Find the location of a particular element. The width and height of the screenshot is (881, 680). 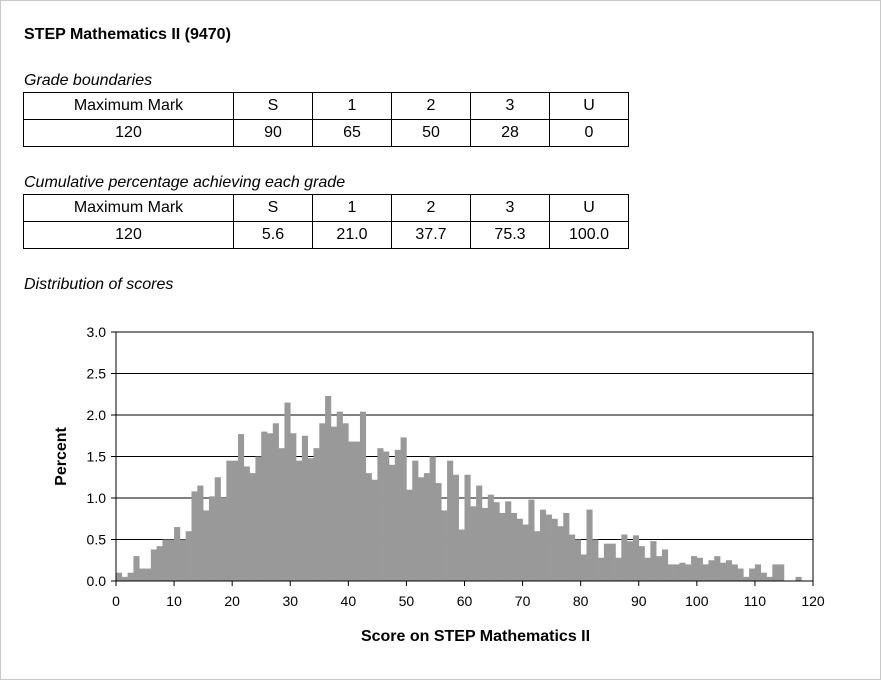

value-cell: 28 is located at coordinates (510, 133).